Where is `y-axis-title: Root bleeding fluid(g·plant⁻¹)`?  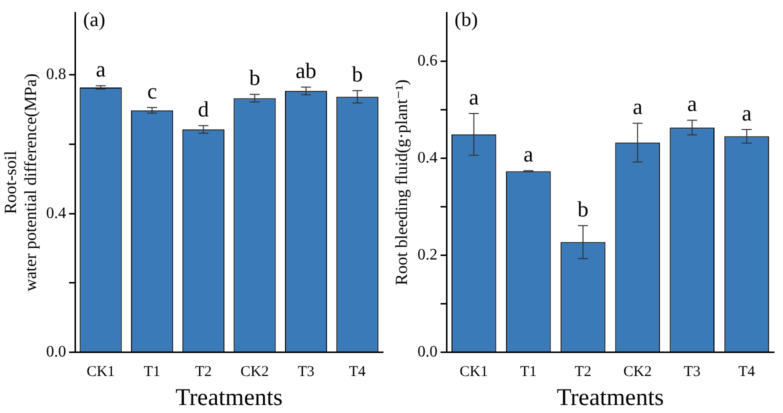 y-axis-title: Root bleeding fluid(g·plant⁻¹) is located at coordinates (402, 183).